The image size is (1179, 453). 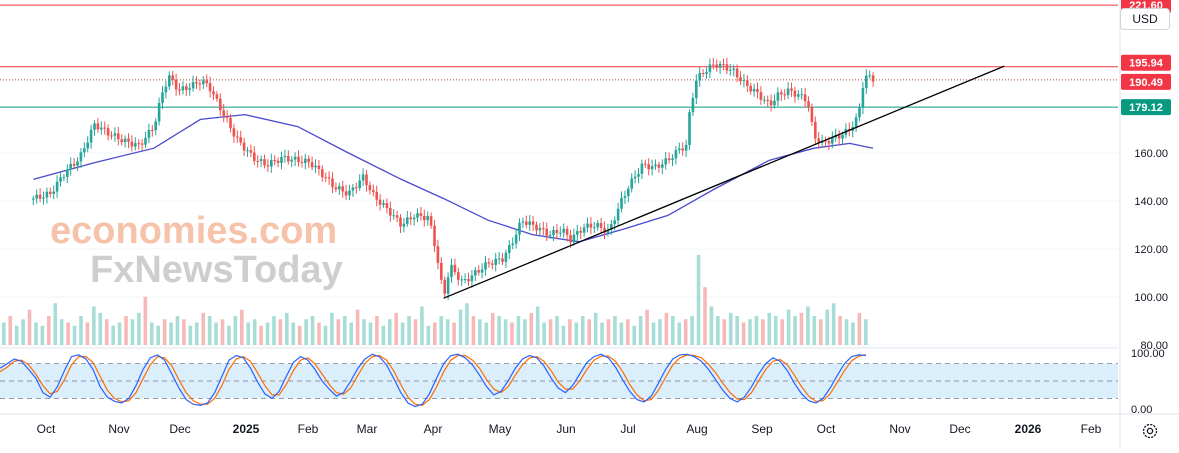 I want to click on time-tick-Oct: Oct, so click(x=46, y=429).